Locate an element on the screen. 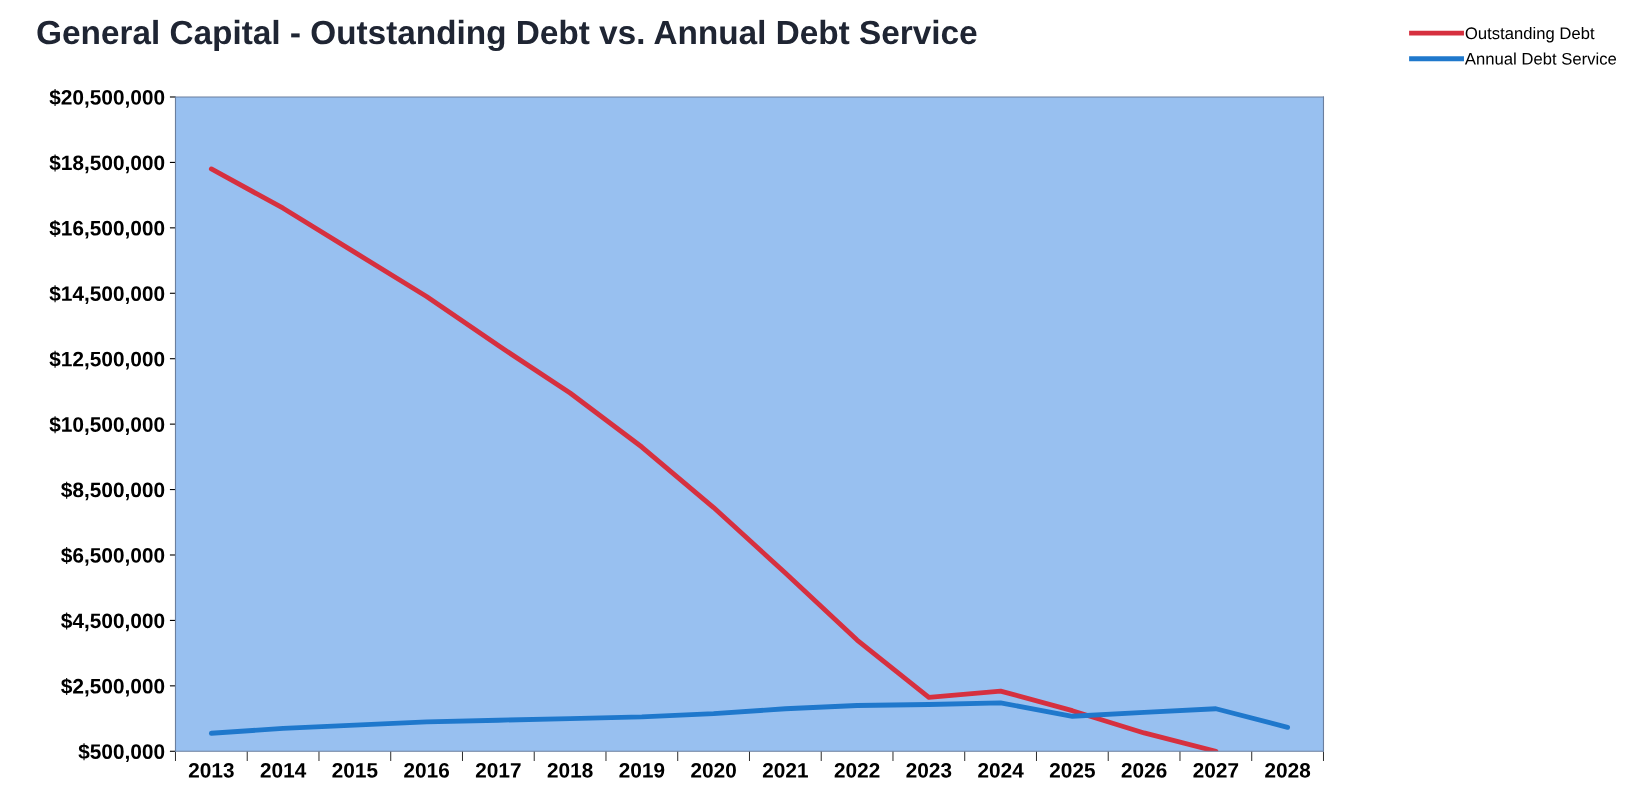  y-tick-label: $16,500,000 is located at coordinates (107, 229).